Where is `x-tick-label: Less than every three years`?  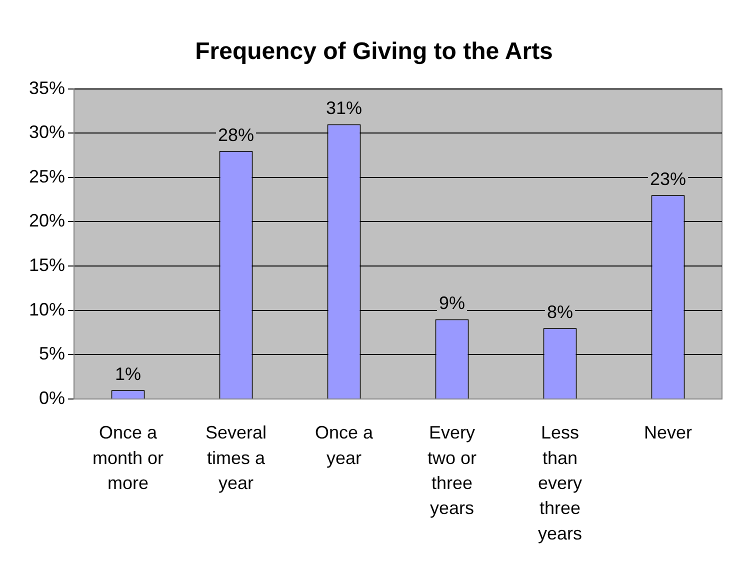 x-tick-label: Less than every three years is located at coordinates (560, 483).